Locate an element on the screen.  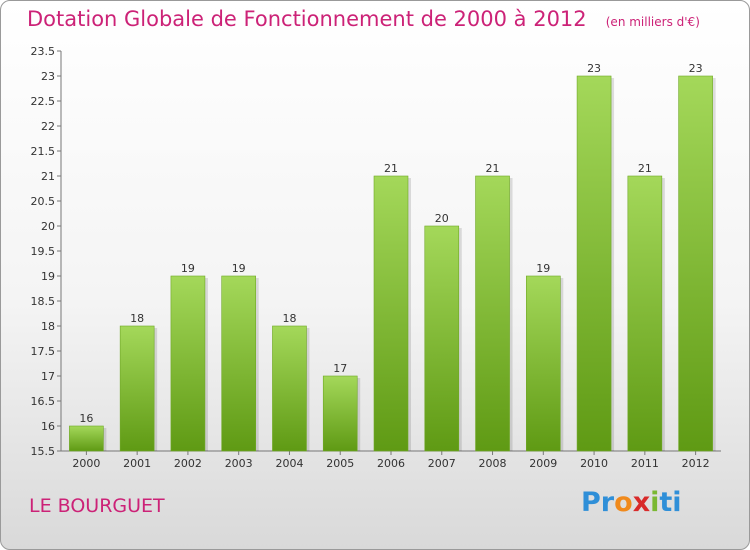
commune-name: LE BOURGUET is located at coordinates (97, 506).